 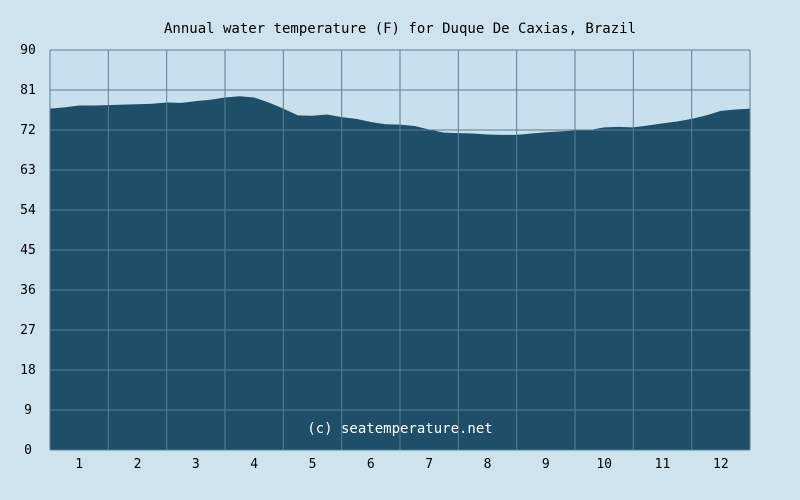 What do you see at coordinates (546, 464) in the screenshot?
I see `x-tick-label: 9` at bounding box center [546, 464].